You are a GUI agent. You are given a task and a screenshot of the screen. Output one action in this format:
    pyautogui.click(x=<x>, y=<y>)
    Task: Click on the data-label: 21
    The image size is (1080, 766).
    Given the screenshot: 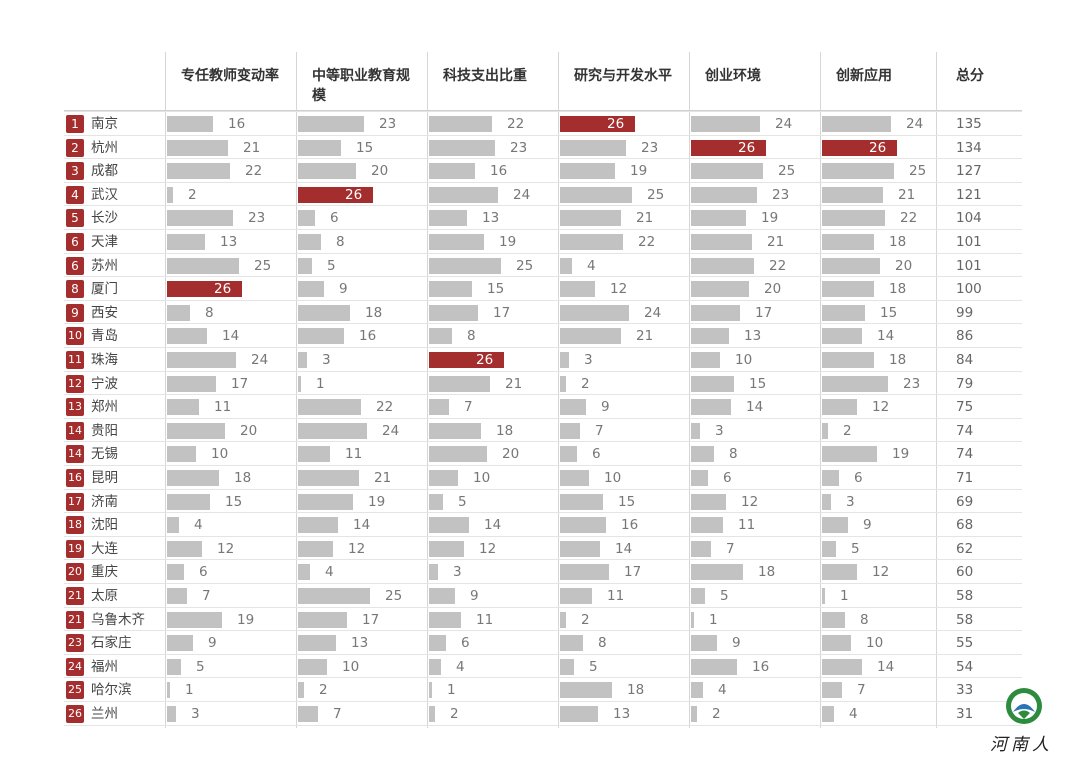 What is the action you would take?
    pyautogui.click(x=252, y=148)
    